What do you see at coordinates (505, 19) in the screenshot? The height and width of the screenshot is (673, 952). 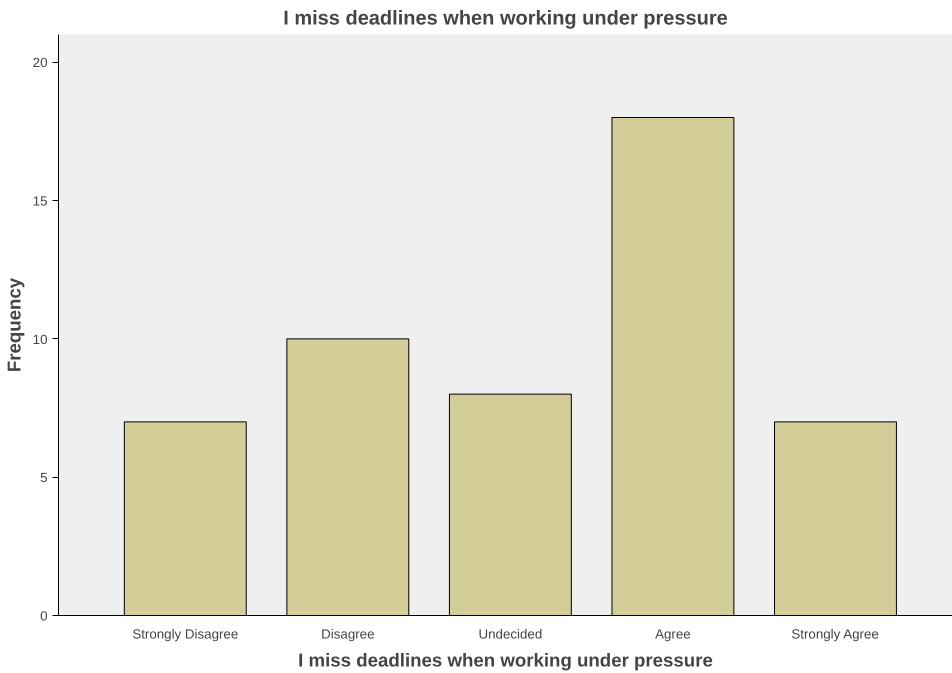 I see `chart-title: I miss deadlines when working under pressure` at bounding box center [505, 19].